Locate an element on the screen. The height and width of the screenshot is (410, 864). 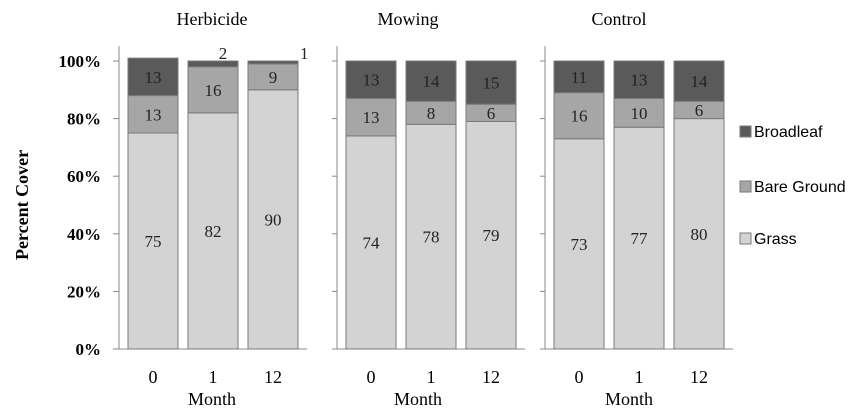
legend-label: Bare Ground is located at coordinates (800, 187).